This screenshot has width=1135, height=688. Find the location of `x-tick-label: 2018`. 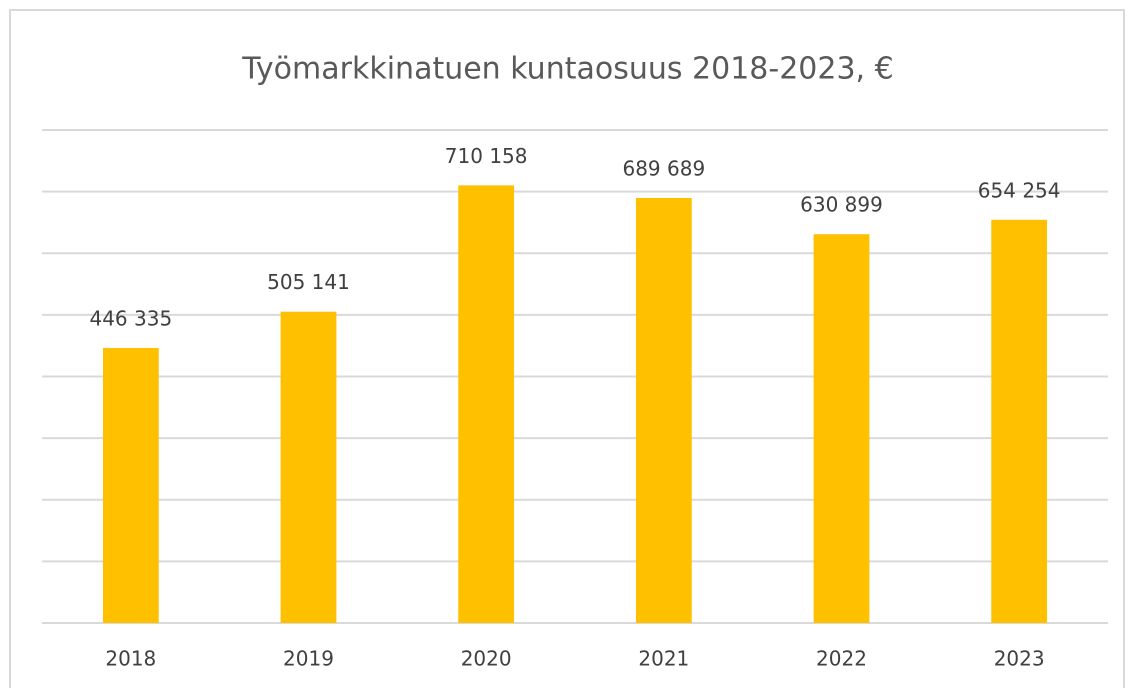

x-tick-label: 2018 is located at coordinates (130, 659).